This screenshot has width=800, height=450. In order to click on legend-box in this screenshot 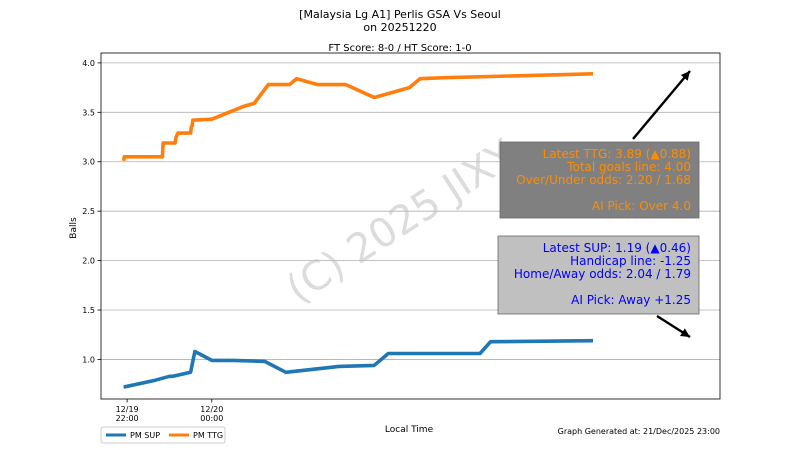, I will do `click(163, 435)`.